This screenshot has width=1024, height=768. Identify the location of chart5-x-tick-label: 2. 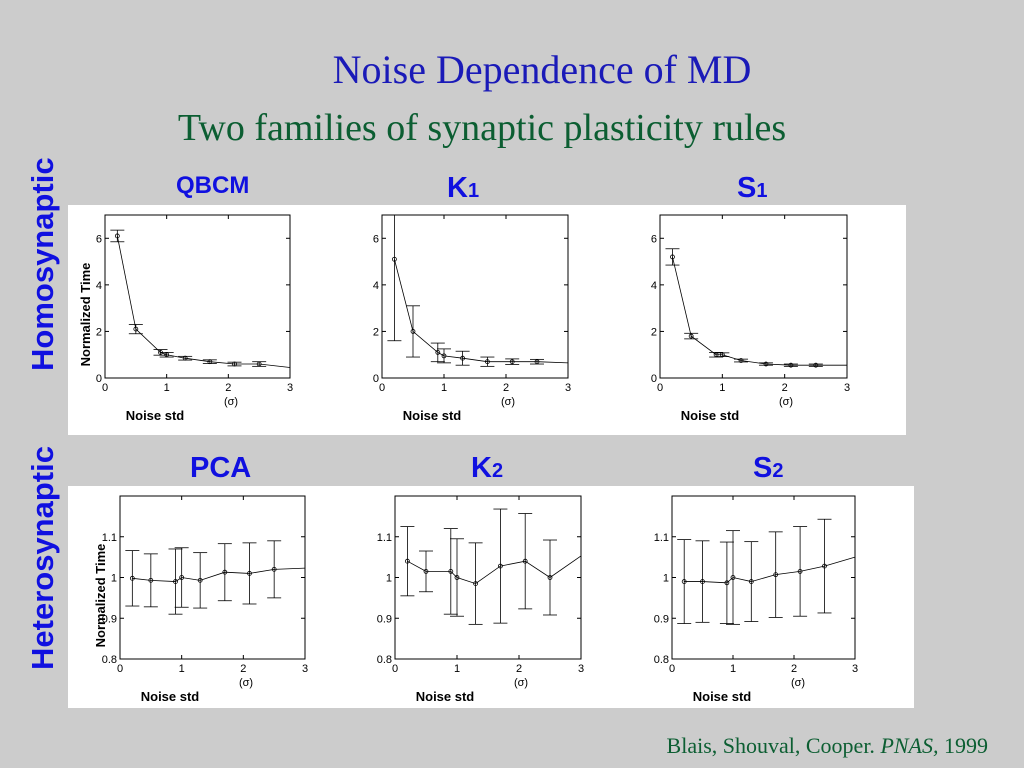
(519, 669).